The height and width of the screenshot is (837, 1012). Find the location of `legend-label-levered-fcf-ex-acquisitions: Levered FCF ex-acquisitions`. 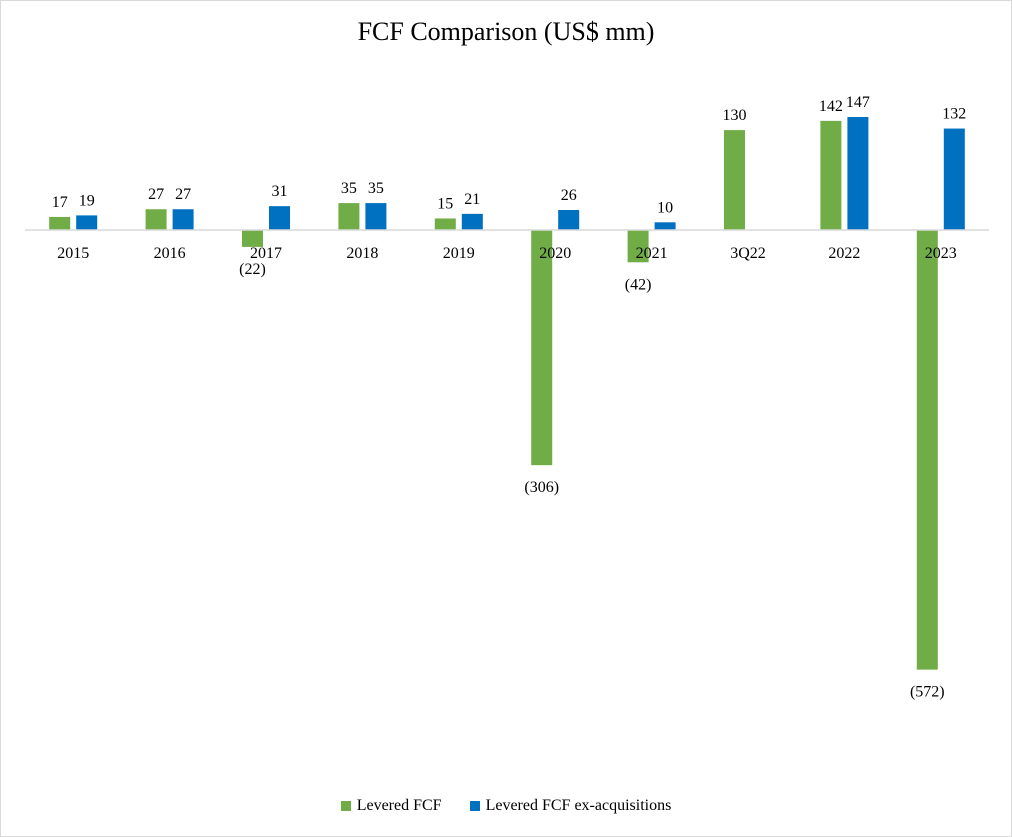

legend-label-levered-fcf-ex-acquisitions: Levered FCF ex-acquisitions is located at coordinates (578, 805).